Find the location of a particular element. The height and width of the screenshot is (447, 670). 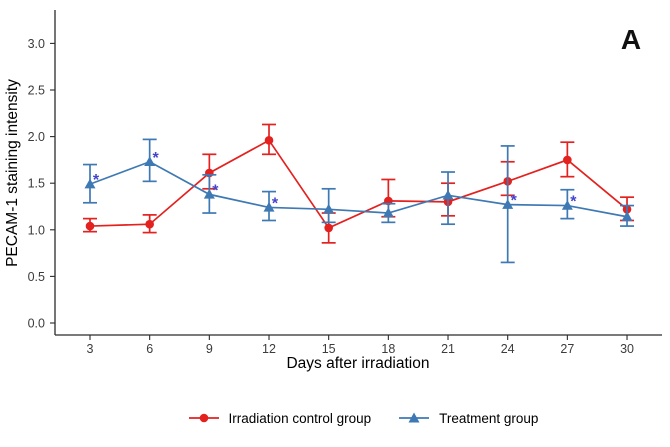

panel-letter: A is located at coordinates (631, 39).